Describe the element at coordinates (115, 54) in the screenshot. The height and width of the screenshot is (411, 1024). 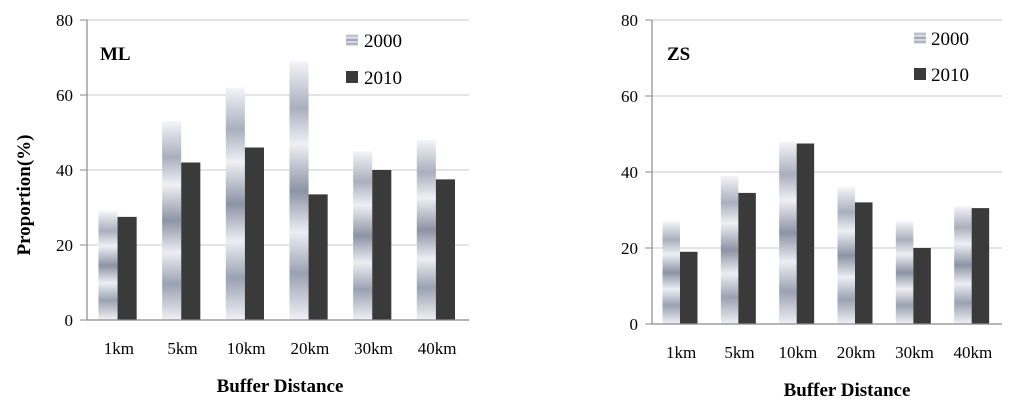
I see `panel-label: ML` at that location.